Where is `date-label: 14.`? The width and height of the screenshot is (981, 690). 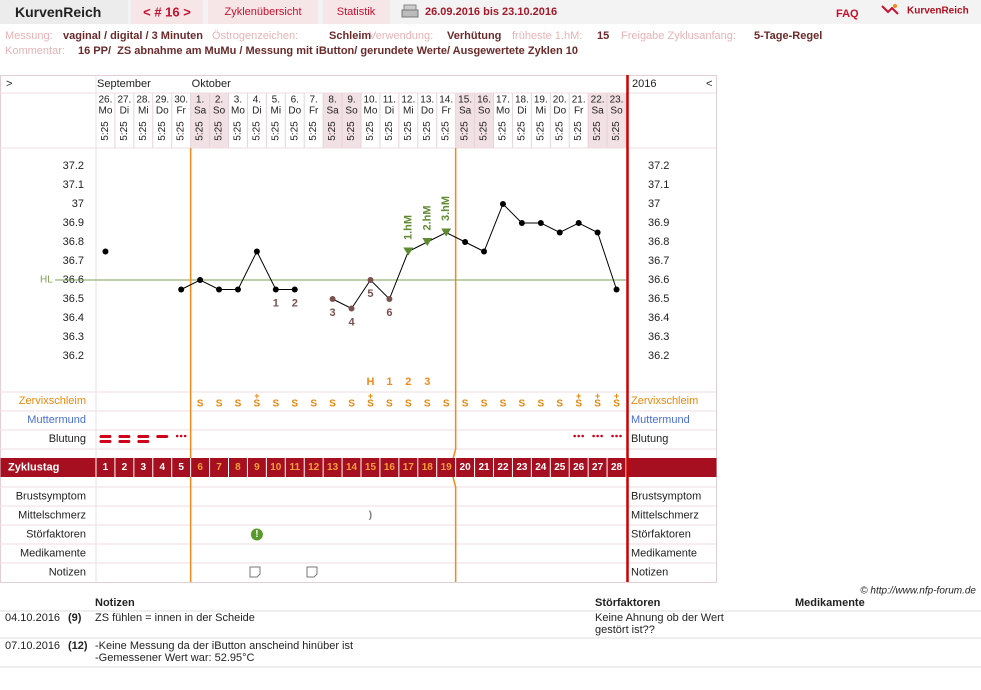
date-label: 14. is located at coordinates (446, 100).